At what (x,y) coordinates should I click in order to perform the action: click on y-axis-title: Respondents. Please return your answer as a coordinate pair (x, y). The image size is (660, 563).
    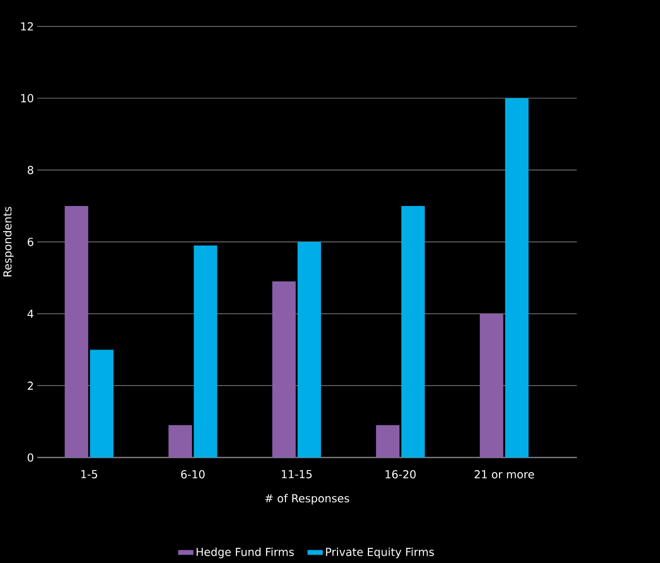
    Looking at the image, I should click on (8, 241).